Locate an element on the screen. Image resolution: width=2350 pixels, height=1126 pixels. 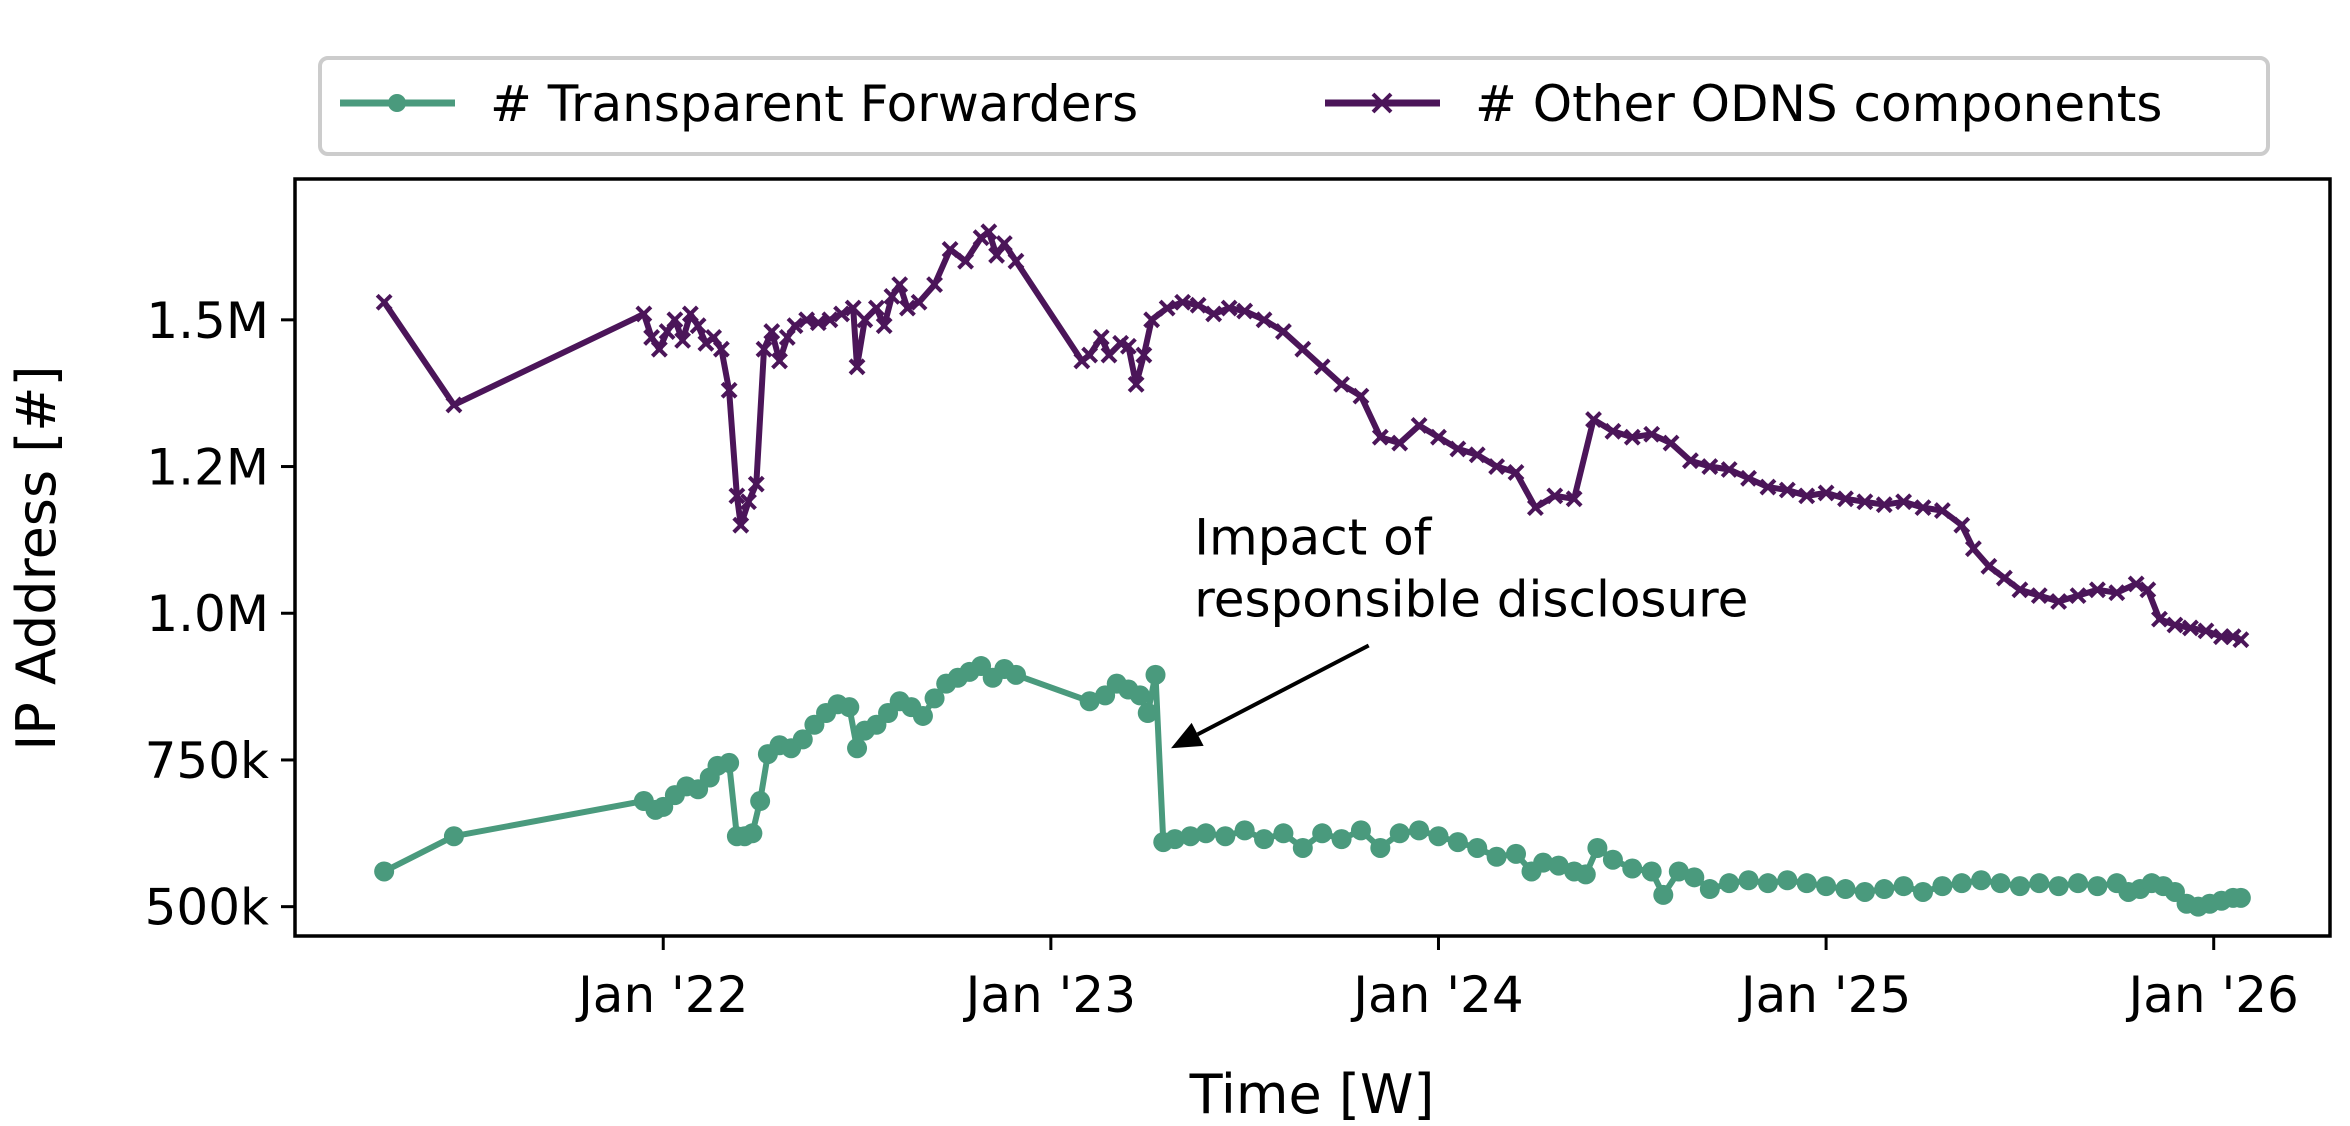
series-1-point-71-stroke-b is located at coordinates (1497, 466).